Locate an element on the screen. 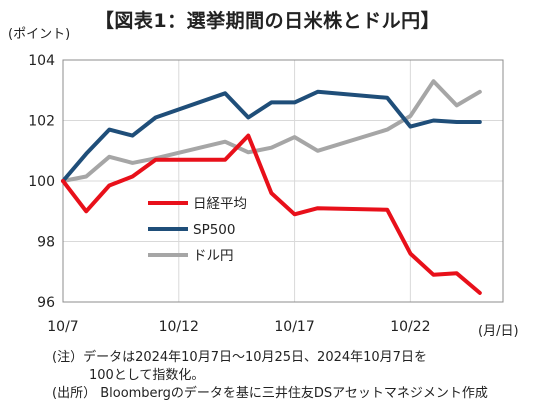 The height and width of the screenshot is (415, 535). source-line: (出所） Bloombergのデータを基に三井住友DSアセットマネジメント作成 is located at coordinates (270, 393).